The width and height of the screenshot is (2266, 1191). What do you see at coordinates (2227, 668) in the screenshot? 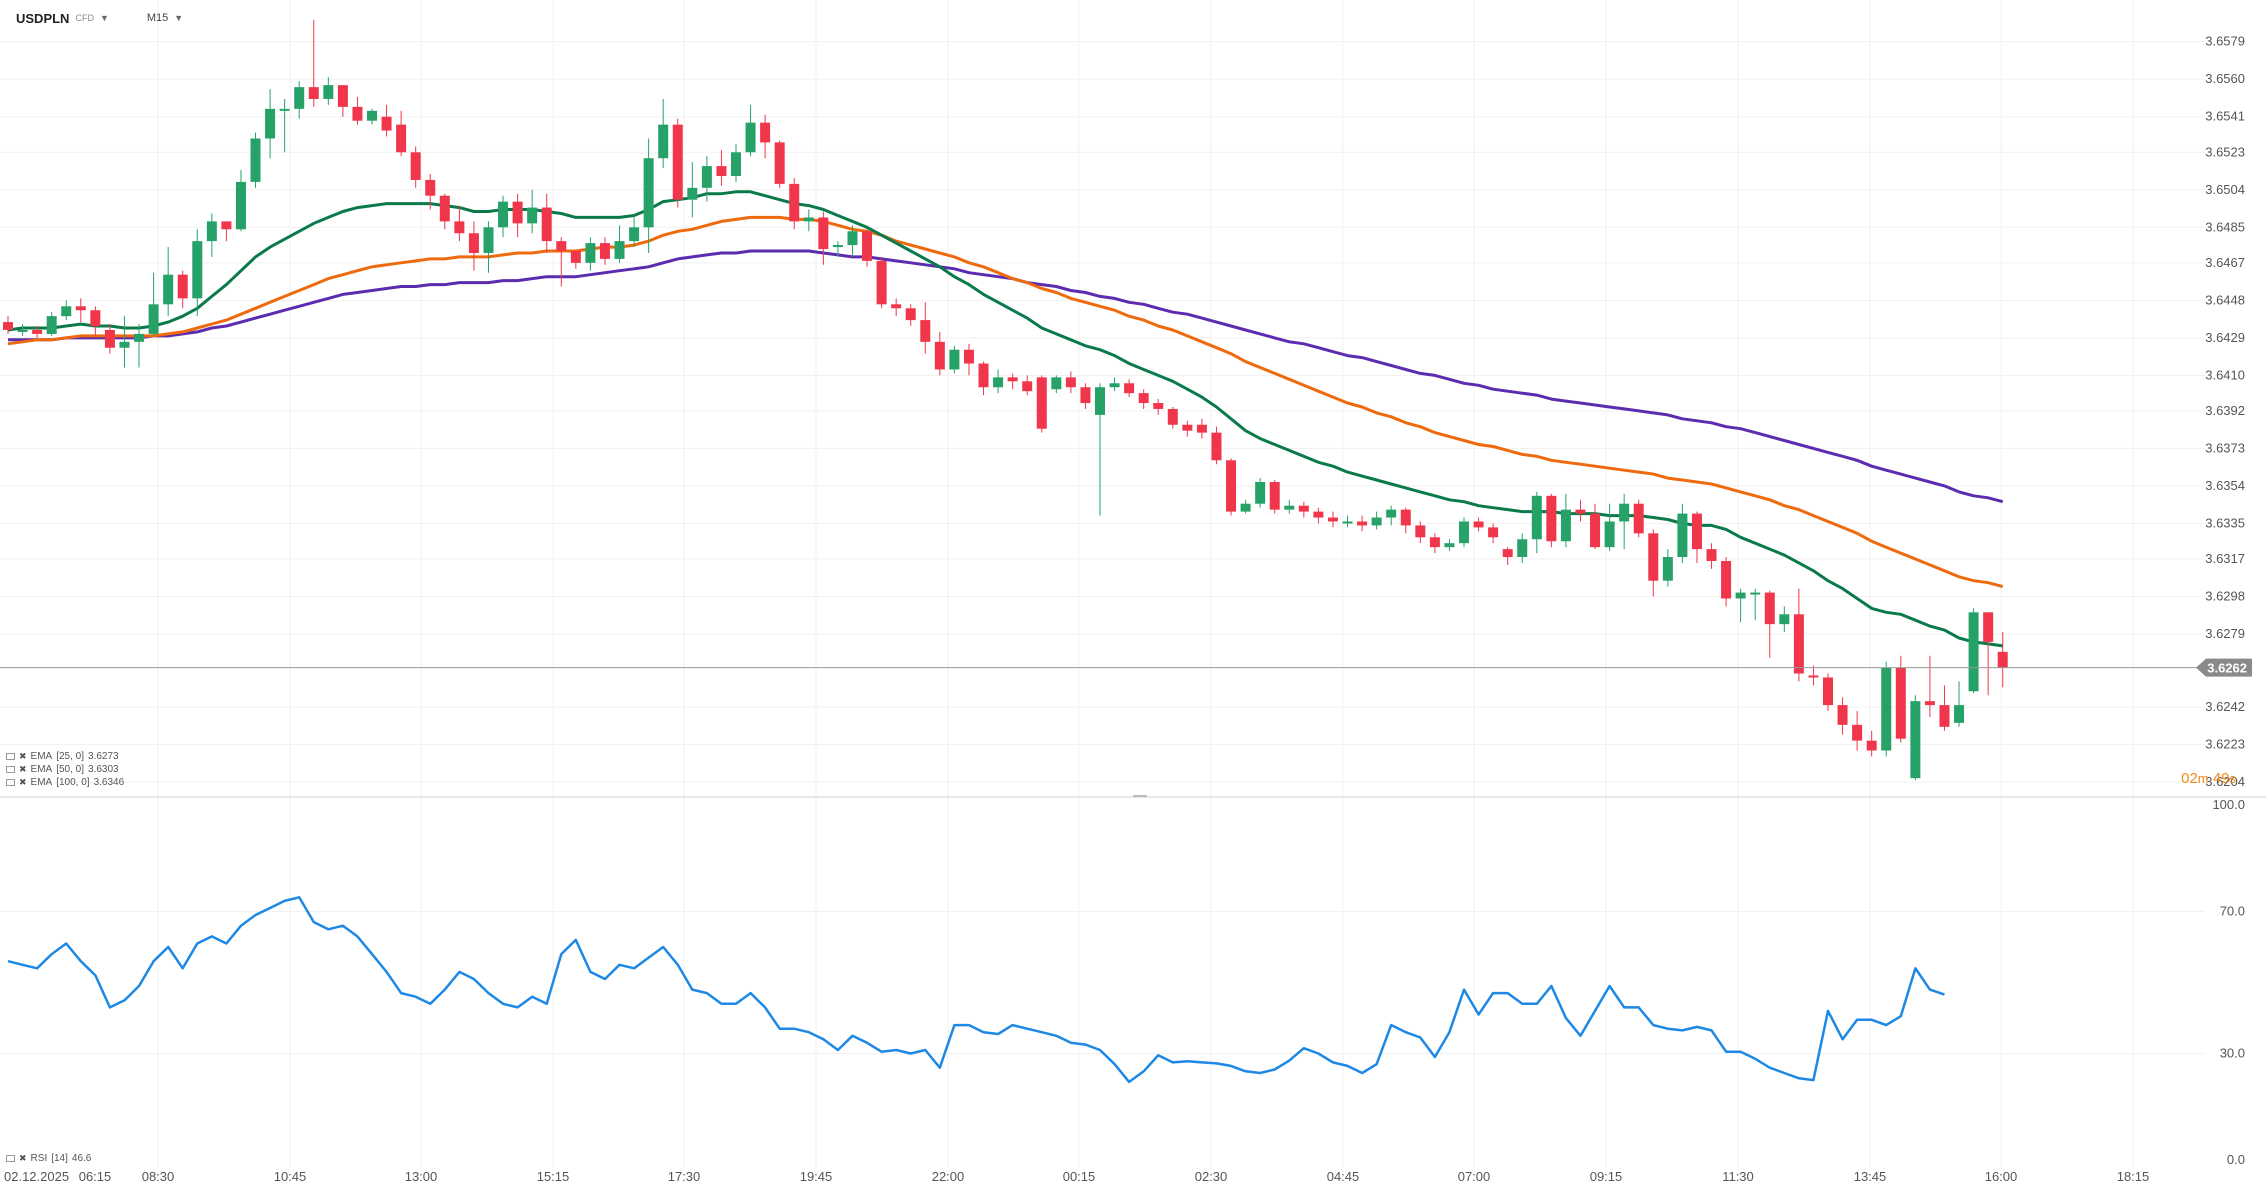
I see `current-price-label: 3.6262` at bounding box center [2227, 668].